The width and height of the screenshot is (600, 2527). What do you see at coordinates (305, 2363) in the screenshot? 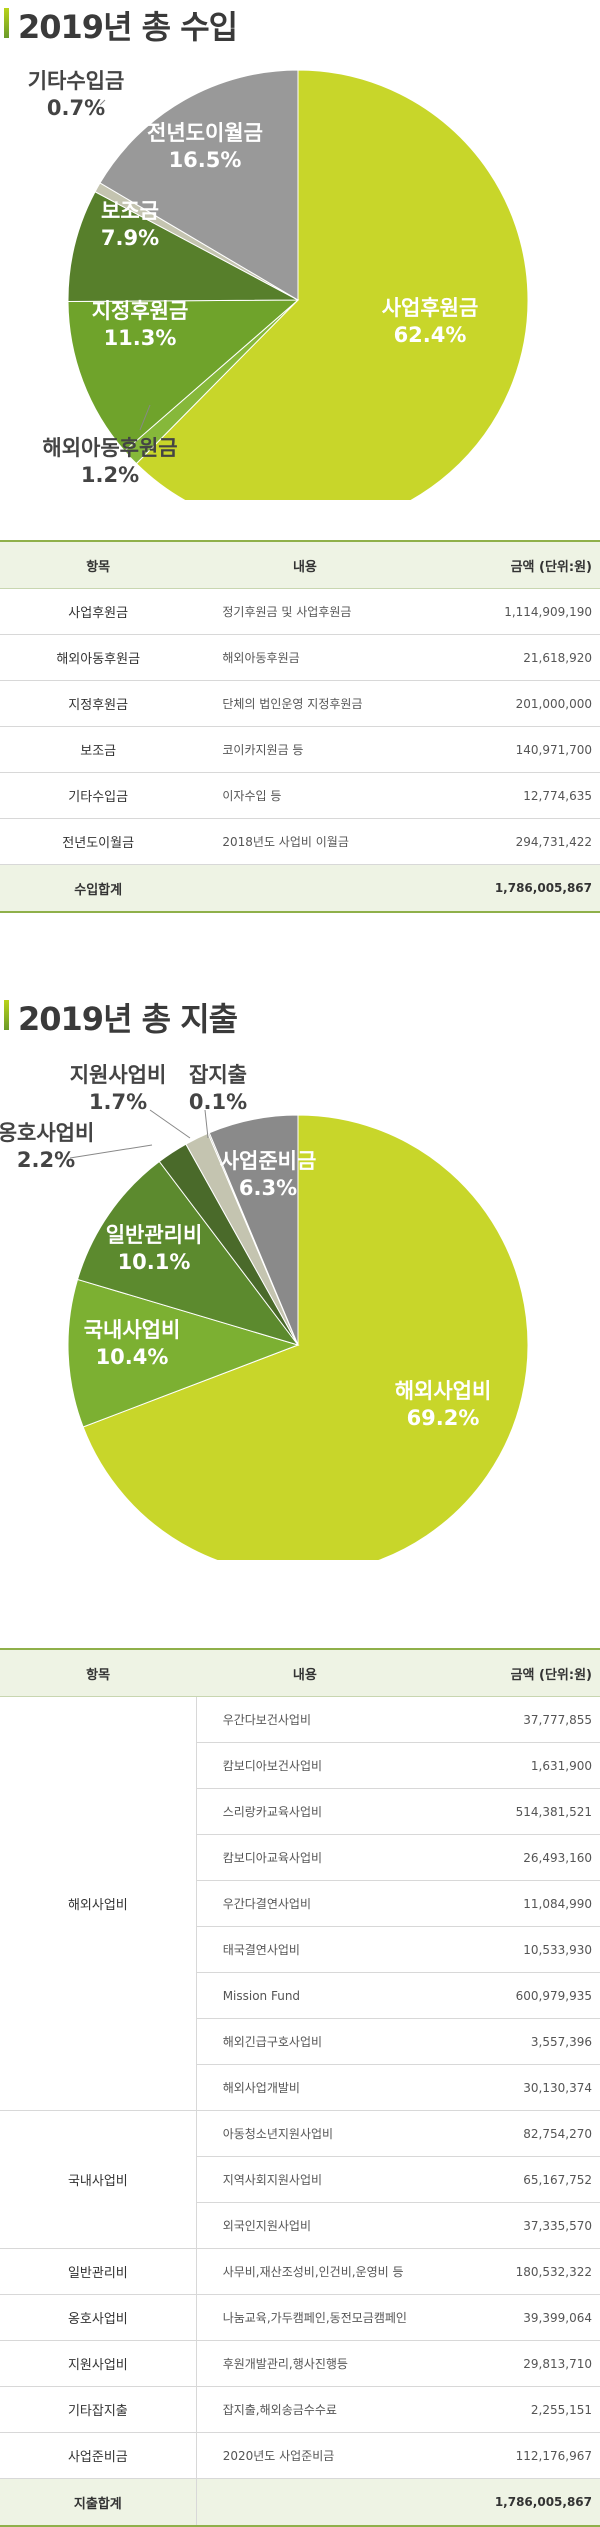
I see `row-content: 후원개발관리,행사진행등` at bounding box center [305, 2363].